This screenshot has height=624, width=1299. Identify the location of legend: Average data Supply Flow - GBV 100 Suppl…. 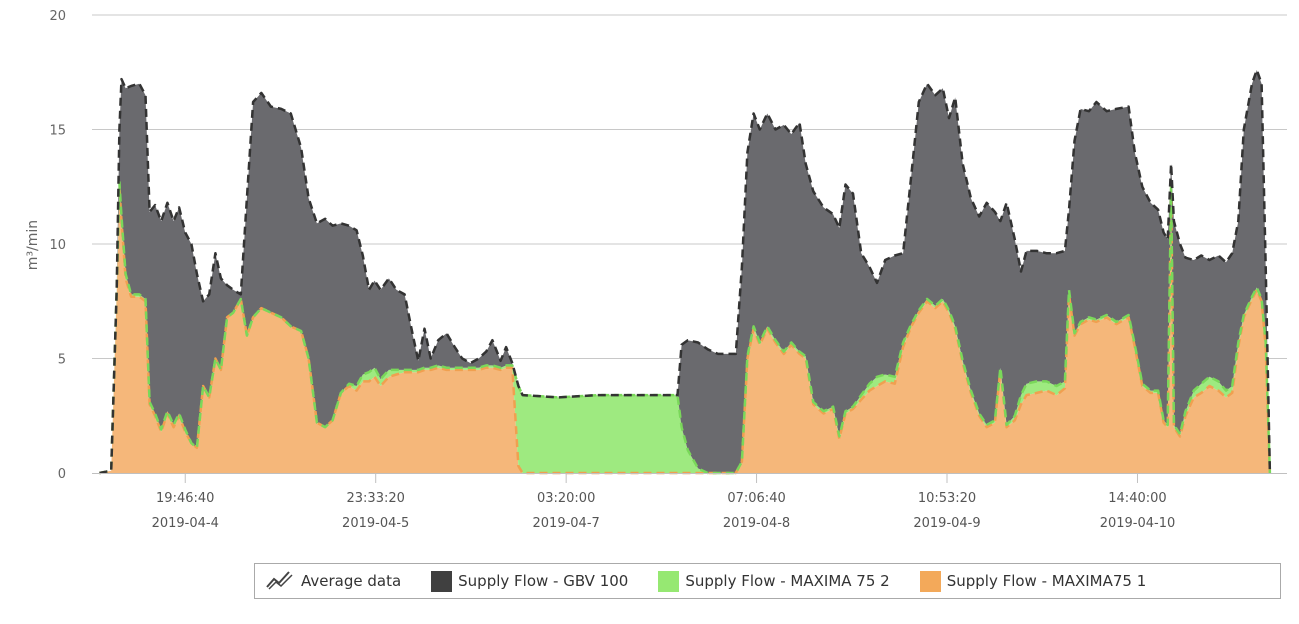
(767, 581).